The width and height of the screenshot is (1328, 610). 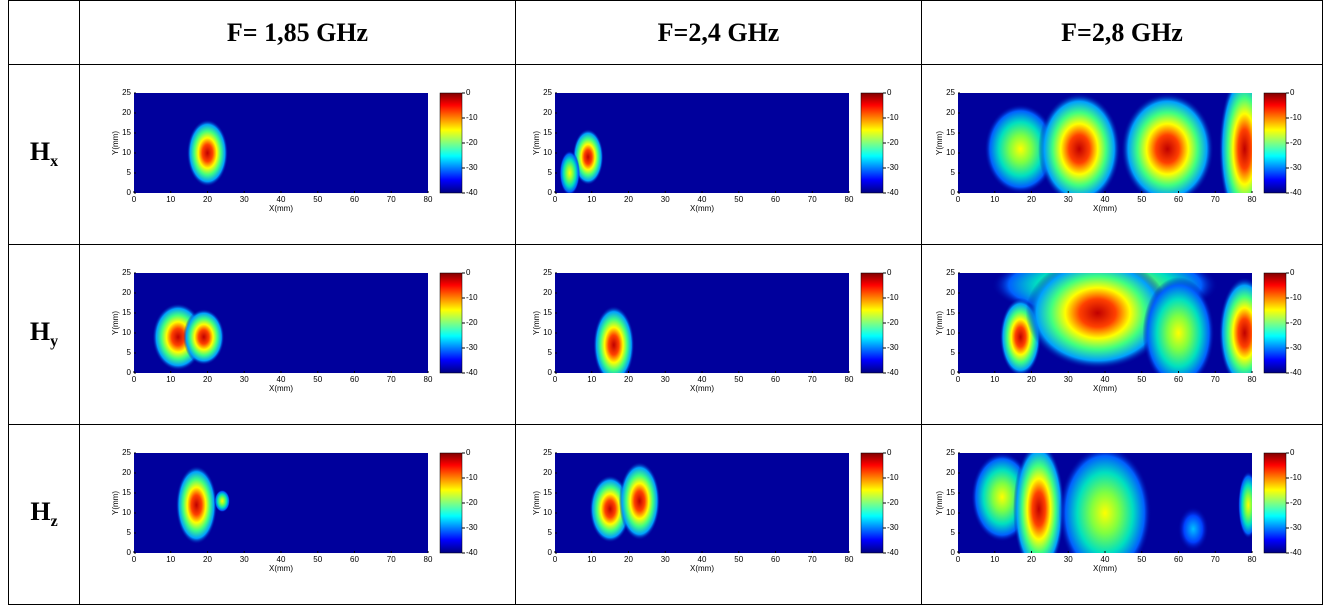 I want to click on column-header: F=2,4 GHz, so click(x=718, y=32).